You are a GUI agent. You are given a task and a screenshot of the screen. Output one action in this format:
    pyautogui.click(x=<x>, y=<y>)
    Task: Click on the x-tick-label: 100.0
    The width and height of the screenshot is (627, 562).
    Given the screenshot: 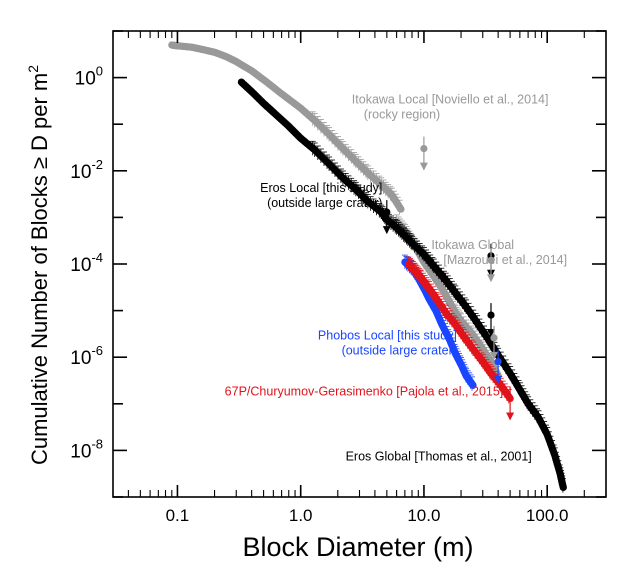 What is the action you would take?
    pyautogui.click(x=547, y=515)
    